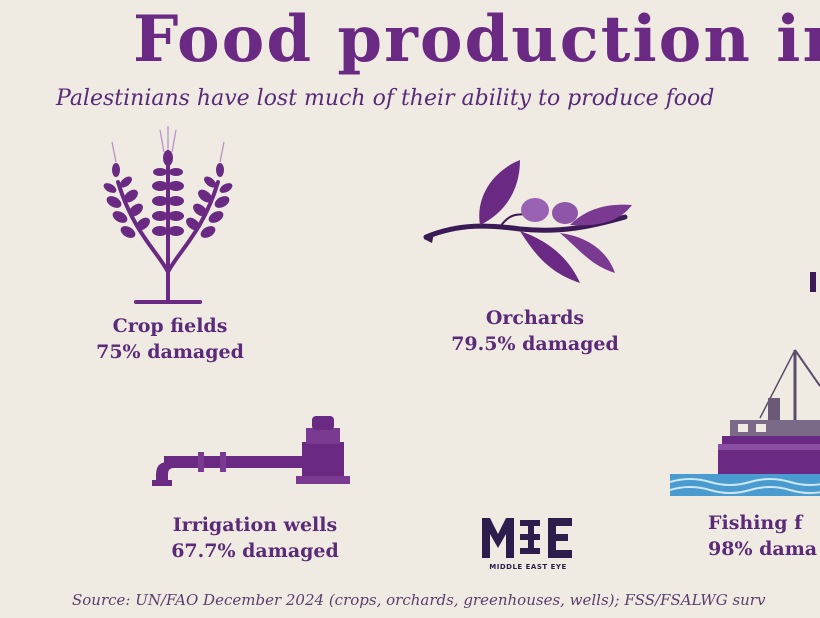 Image resolution: width=820 pixels, height=618 pixels. Describe the element at coordinates (476, 39) in the screenshot. I see `page-title: Food production in` at that location.